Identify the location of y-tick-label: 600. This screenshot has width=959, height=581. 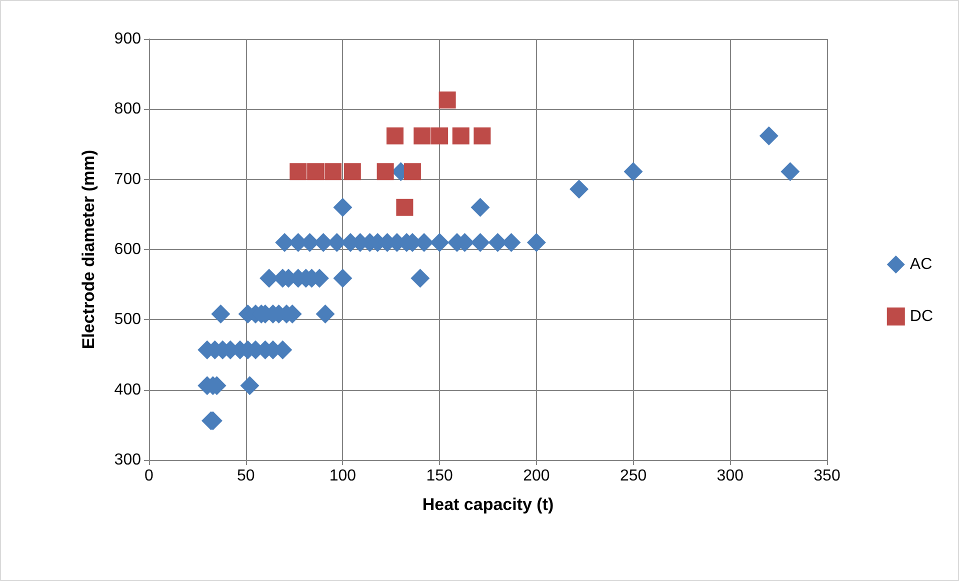
(128, 249).